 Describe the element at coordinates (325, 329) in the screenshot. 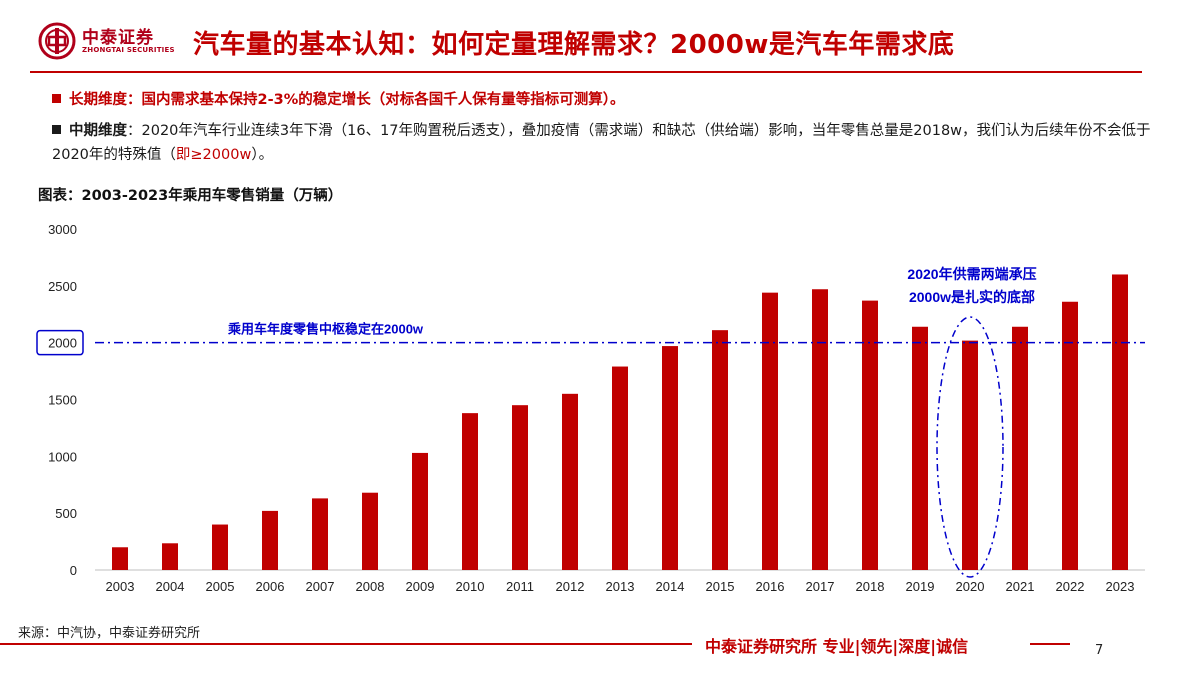

I see `reference-line-label: 乘用车年度零售中枢稳定在2000w` at that location.